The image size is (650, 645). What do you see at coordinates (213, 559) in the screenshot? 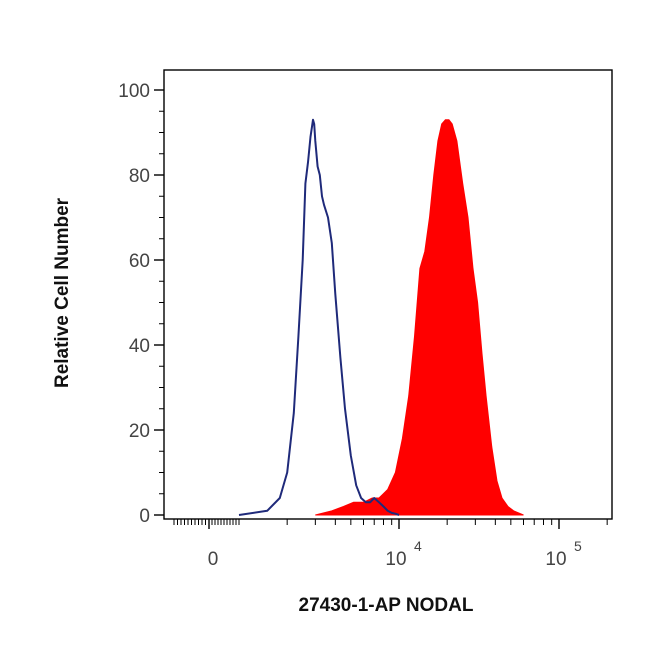
I see `x-tick-label: 0` at bounding box center [213, 559].